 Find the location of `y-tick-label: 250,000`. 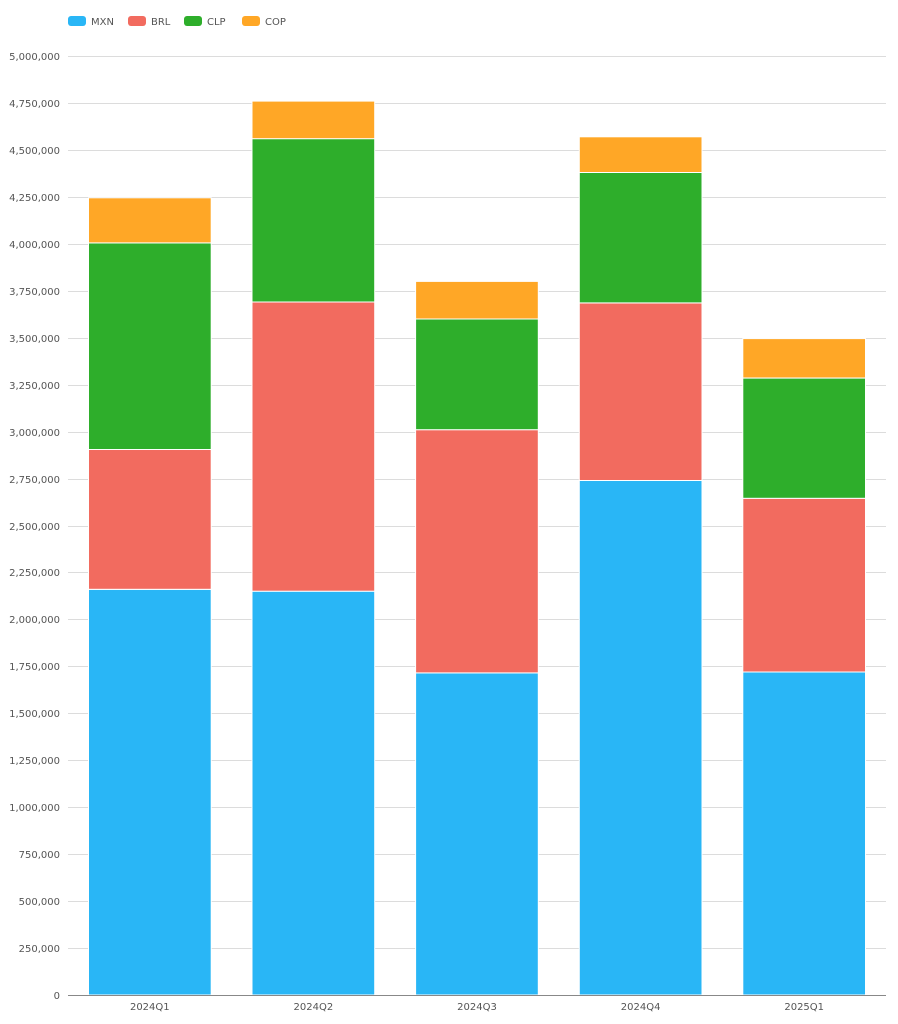

y-tick-label: 250,000 is located at coordinates (39, 949).